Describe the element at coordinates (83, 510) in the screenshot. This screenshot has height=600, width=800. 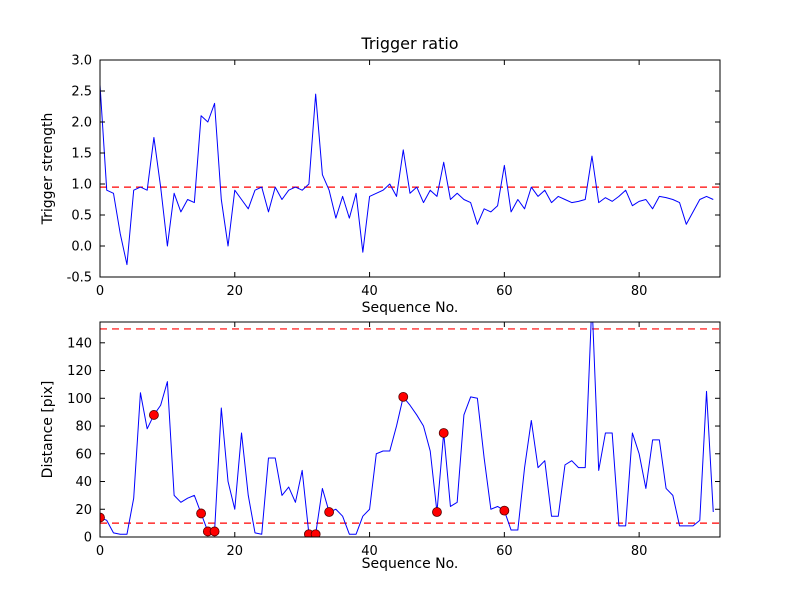
I see `y-tick-label: 20` at that location.